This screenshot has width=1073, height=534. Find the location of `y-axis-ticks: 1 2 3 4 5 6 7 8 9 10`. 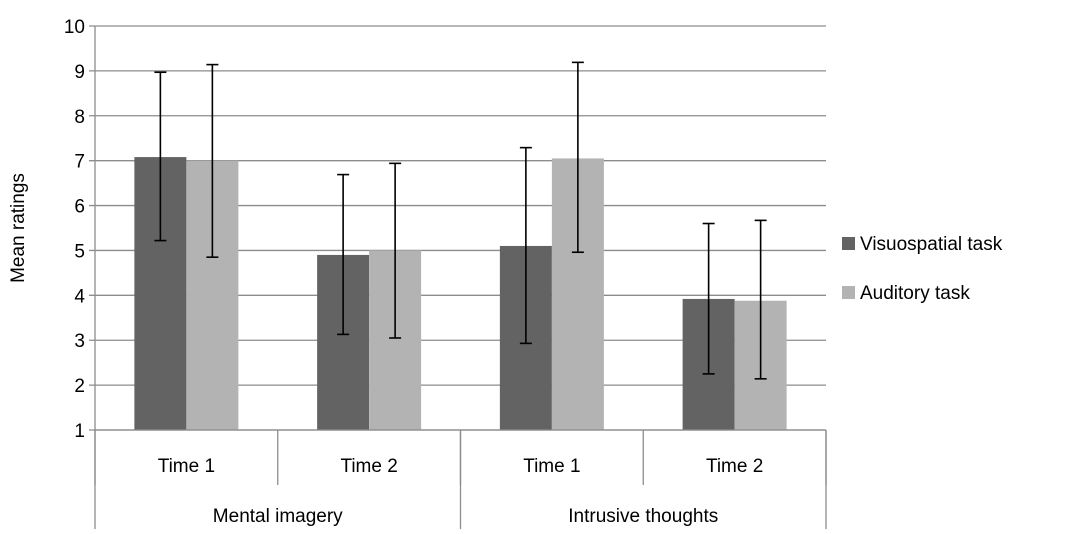

y-axis-ticks: 1 2 3 4 5 6 7 8 9 10 is located at coordinates (75, 229).